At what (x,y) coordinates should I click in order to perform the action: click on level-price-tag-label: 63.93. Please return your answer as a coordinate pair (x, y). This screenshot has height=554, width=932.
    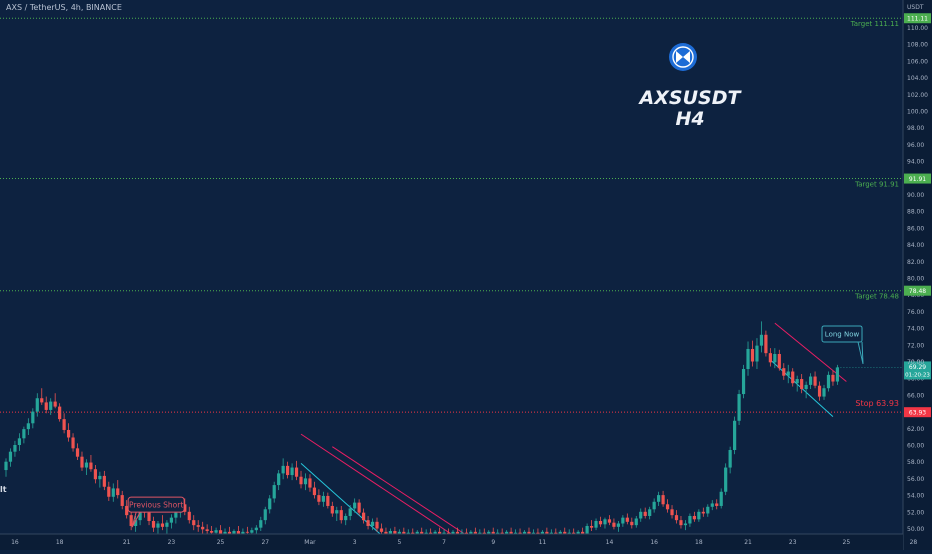
    Looking at the image, I should click on (917, 413).